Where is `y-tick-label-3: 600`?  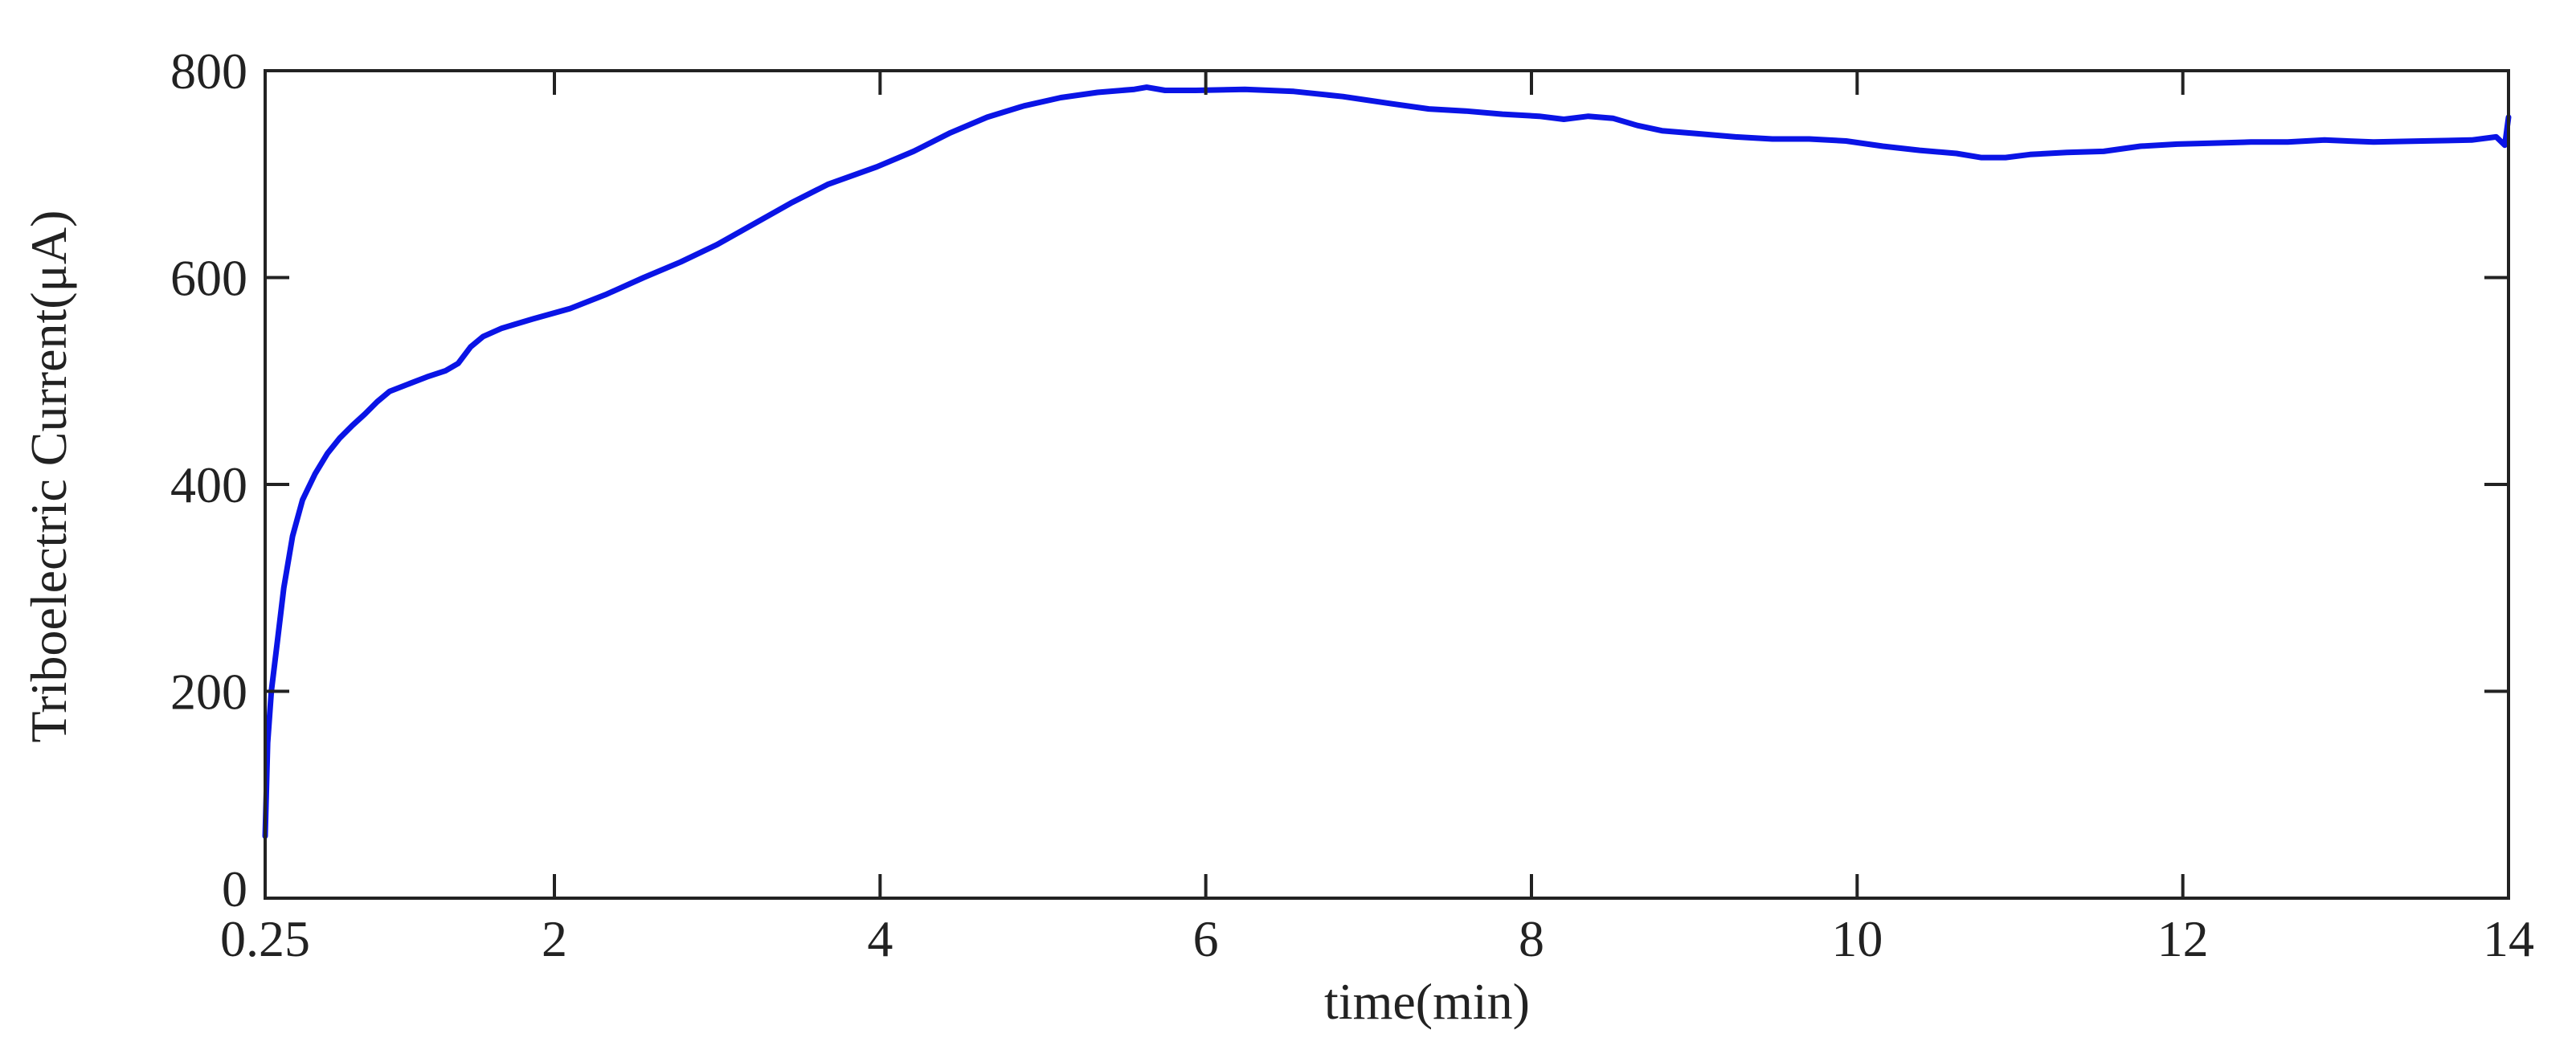
y-tick-label-3: 600 is located at coordinates (209, 278).